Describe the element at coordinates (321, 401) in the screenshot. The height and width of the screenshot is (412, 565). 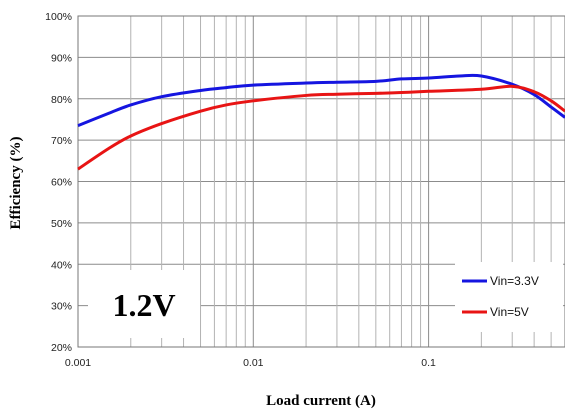
I see `x-axis-title: Load current (A)` at that location.